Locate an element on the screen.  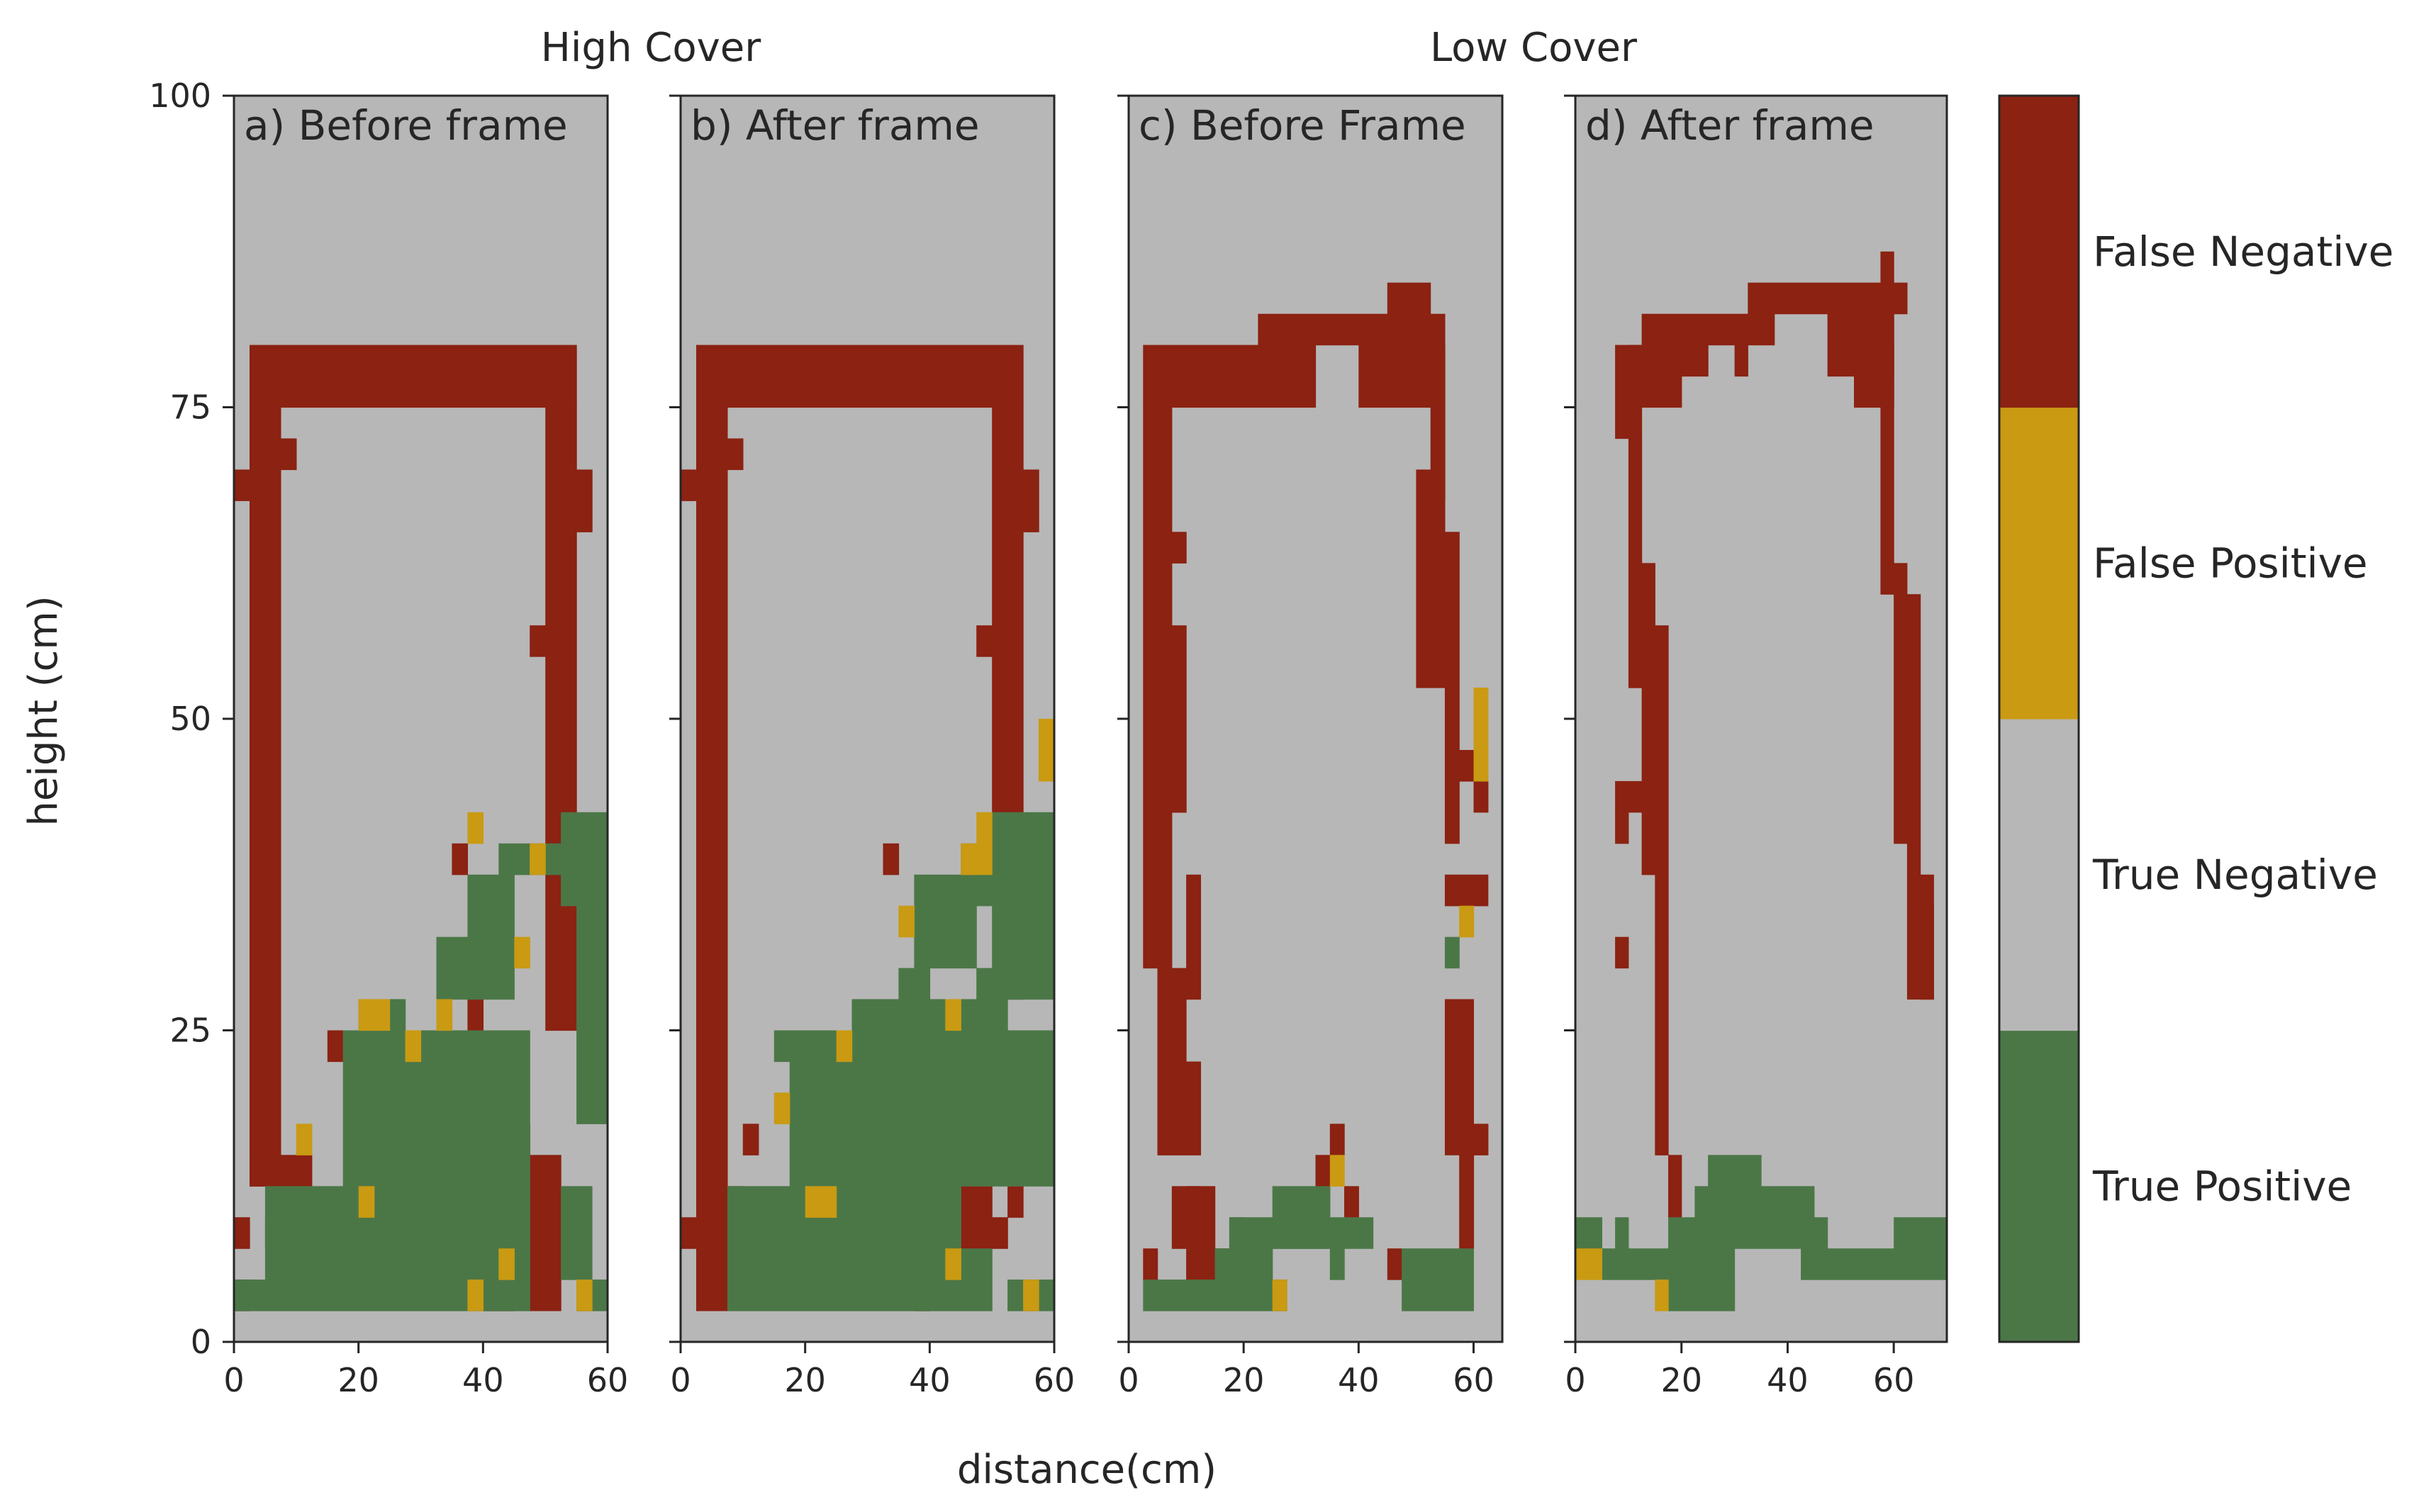
colorbar-label: False Negative is located at coordinates (2243, 252).